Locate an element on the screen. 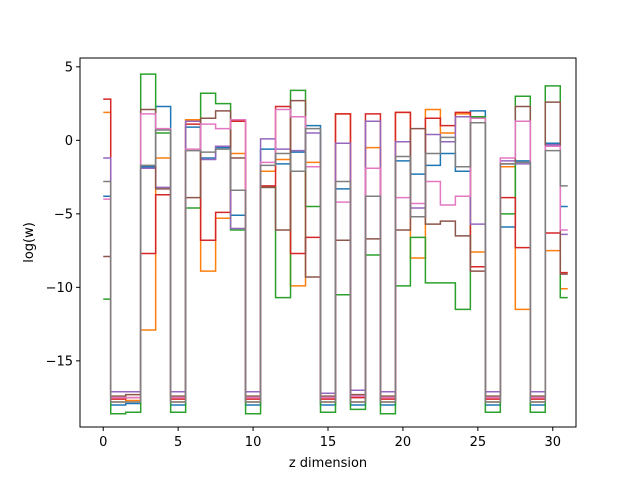  y-axis-ticks: 5 0 −5 −10 −15 is located at coordinates (63, 214).